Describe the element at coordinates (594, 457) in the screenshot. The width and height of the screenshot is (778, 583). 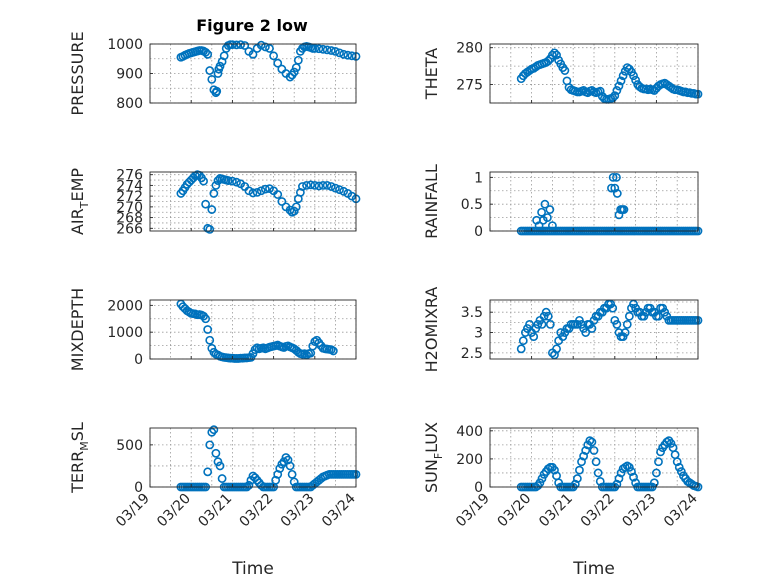
I see `sun-flux-axes-box` at that location.